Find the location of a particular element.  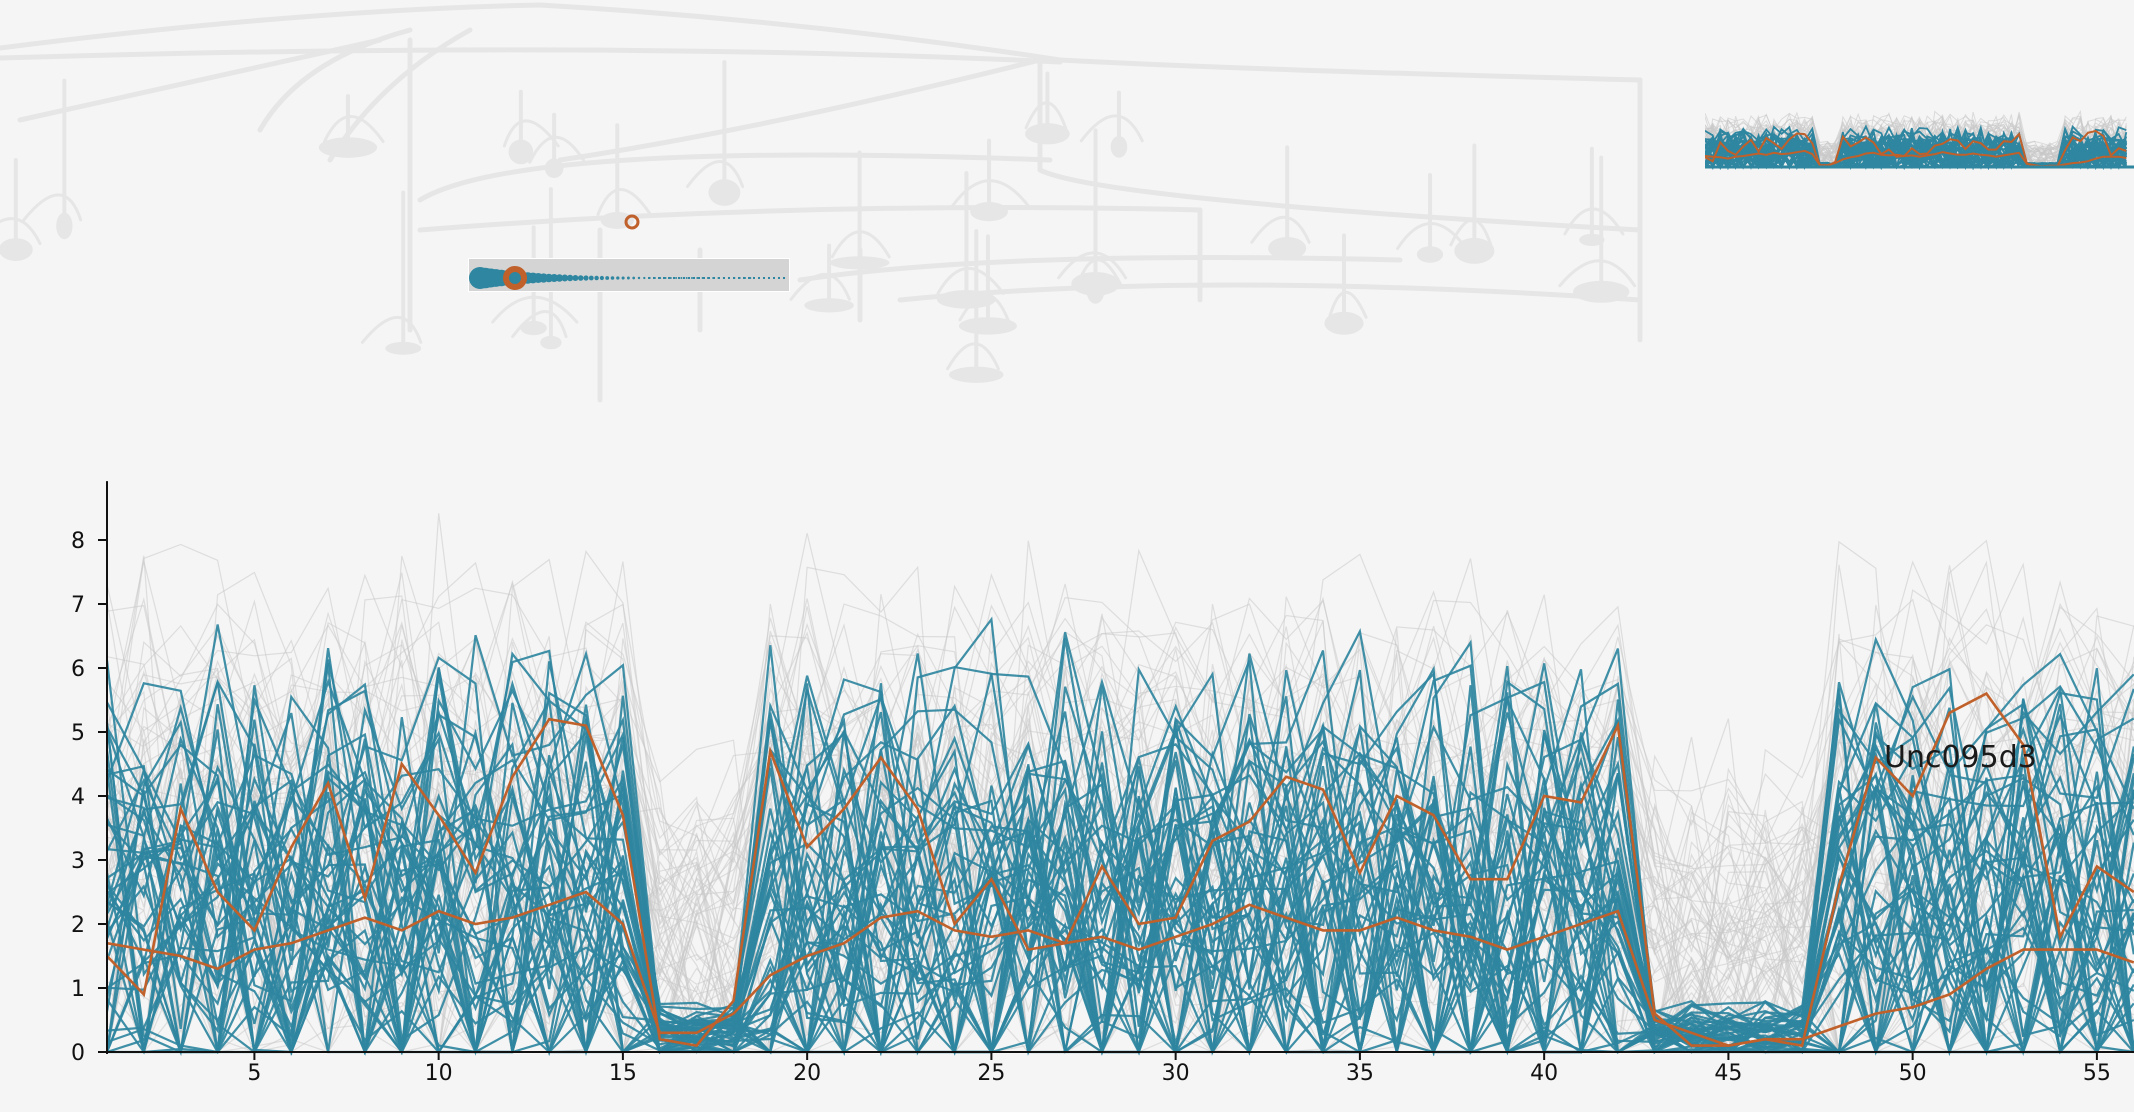

y-tick-label: 0 is located at coordinates (78, 1053).